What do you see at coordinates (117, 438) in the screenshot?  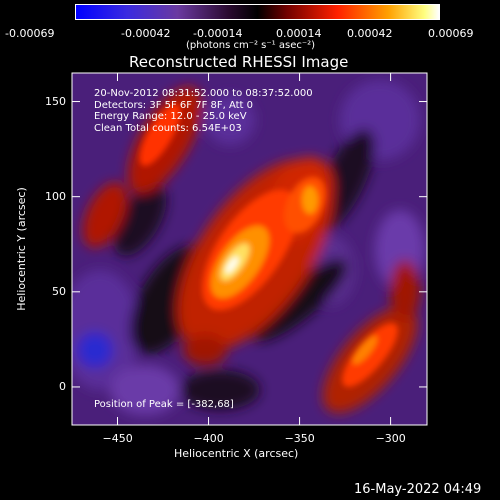 I see `x-tick-label: −450` at bounding box center [117, 438].